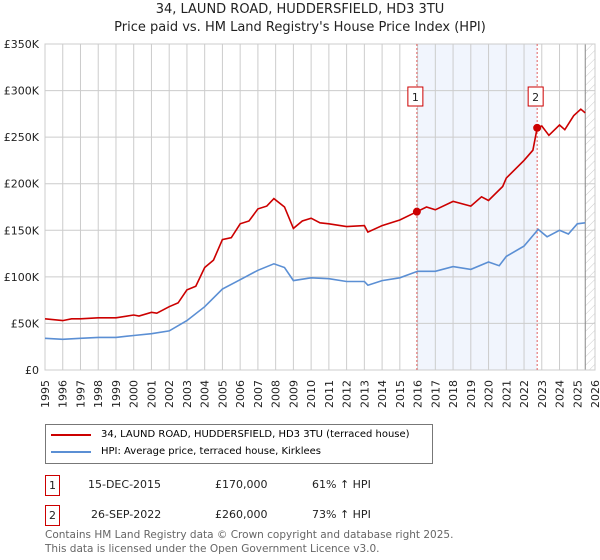 The image size is (600, 560). I want to click on y-tick-label: £300K, so click(22, 91).